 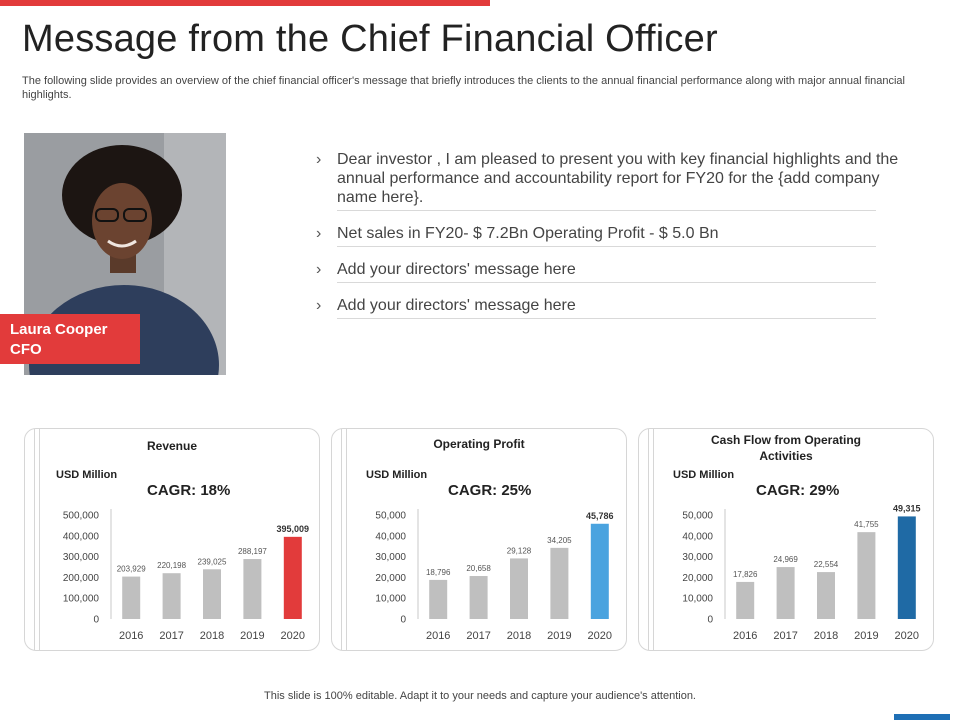 I want to click on corner-accent, so click(x=922, y=717).